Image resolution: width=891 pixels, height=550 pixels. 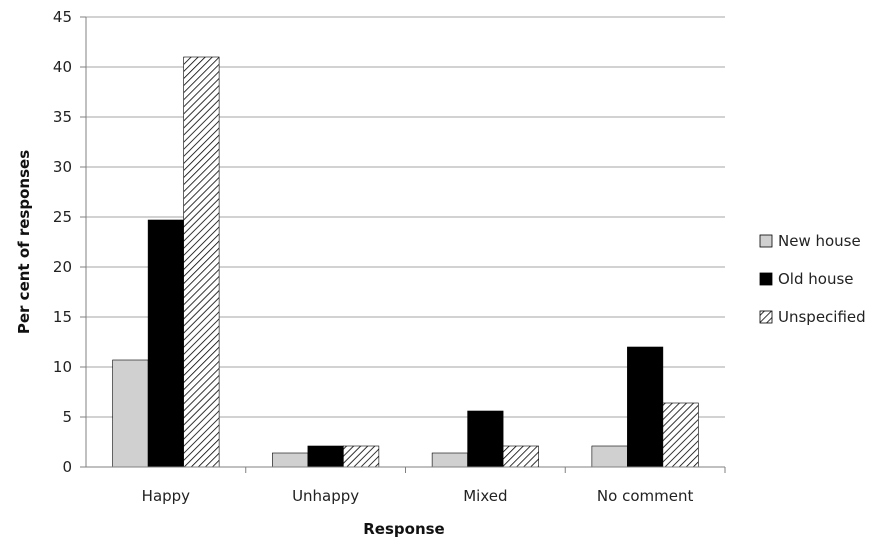 What do you see at coordinates (766, 317) in the screenshot?
I see `legend-swatch-unspecified` at bounding box center [766, 317].